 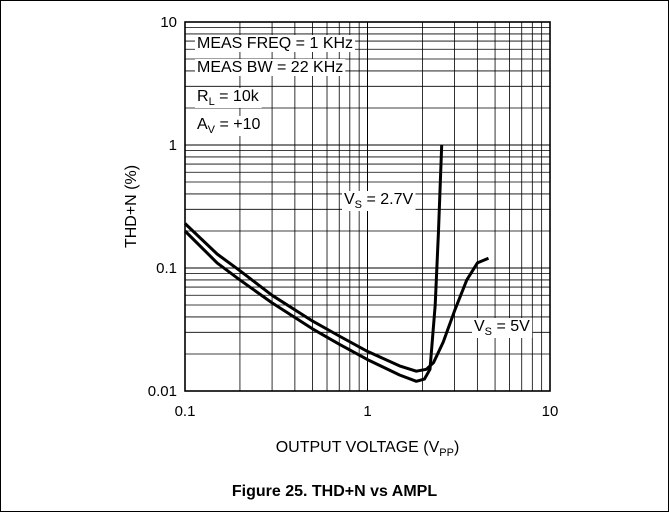 I want to click on condition-label-4: AV = +10, so click(x=229, y=126).